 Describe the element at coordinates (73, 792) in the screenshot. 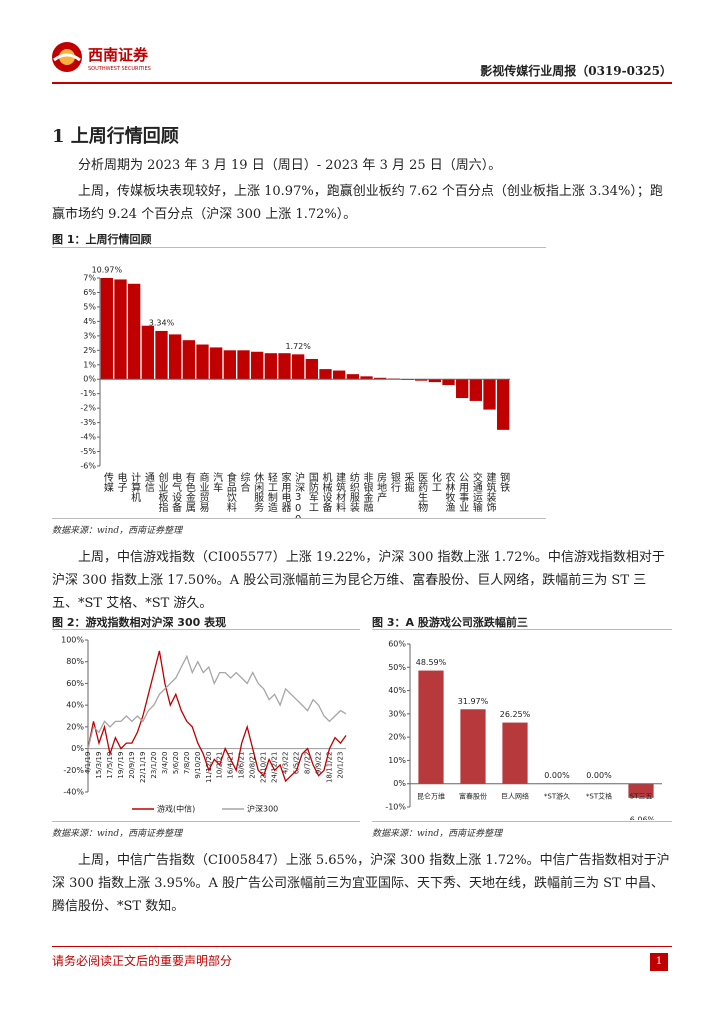

I see `y-tick-label: -40%` at that location.